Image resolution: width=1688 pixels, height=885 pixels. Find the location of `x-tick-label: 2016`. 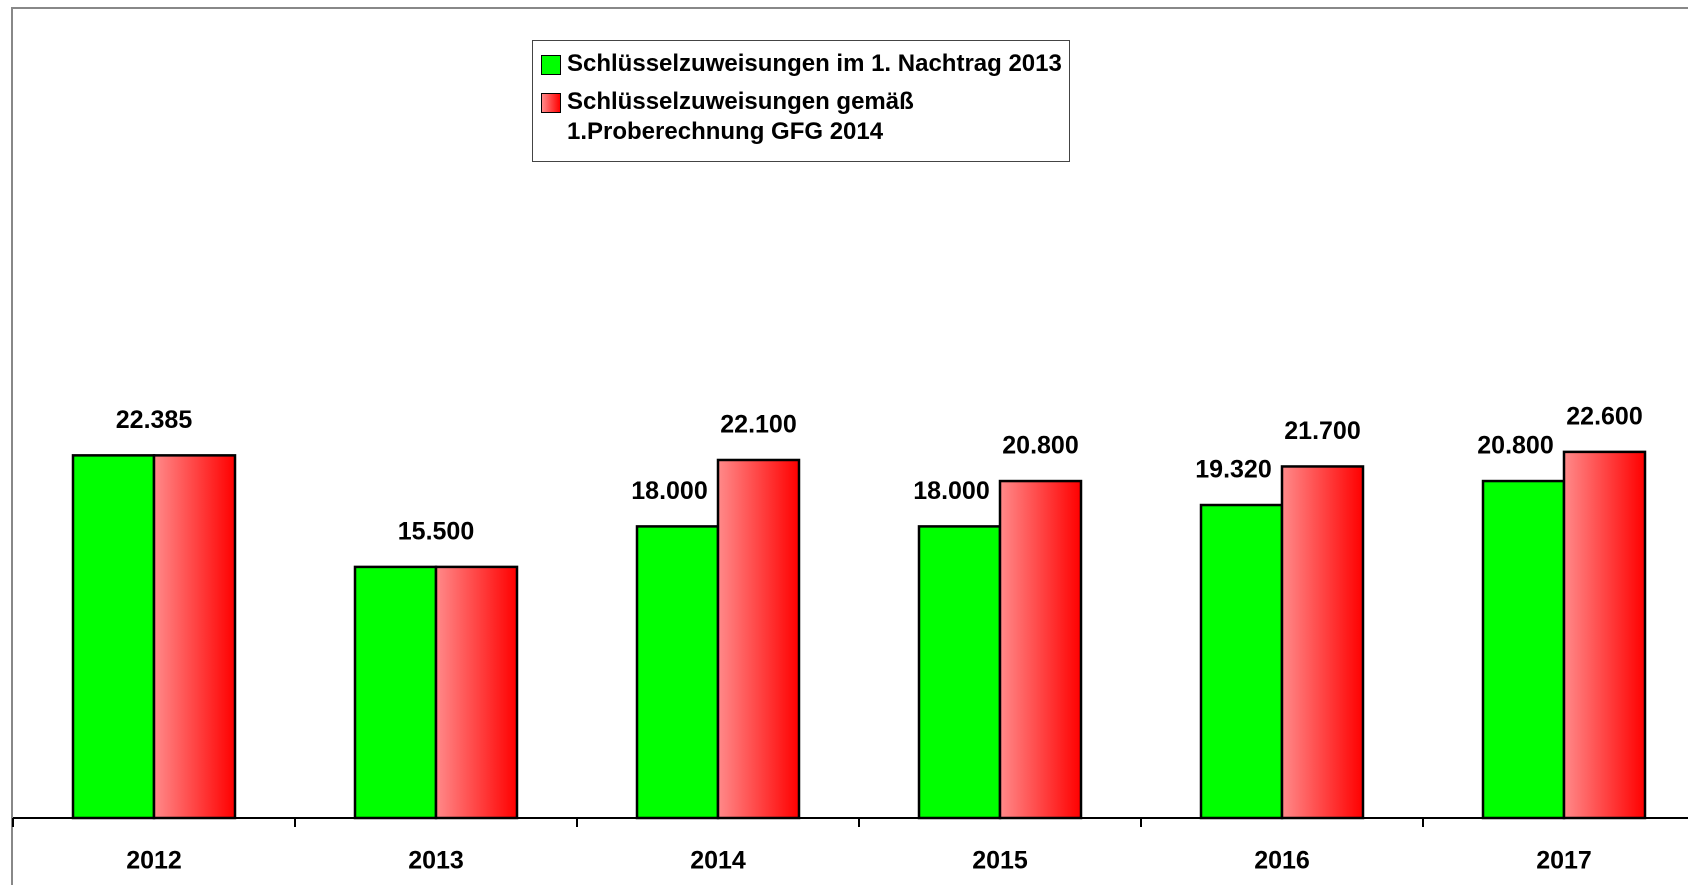

x-tick-label: 2016 is located at coordinates (1282, 861).